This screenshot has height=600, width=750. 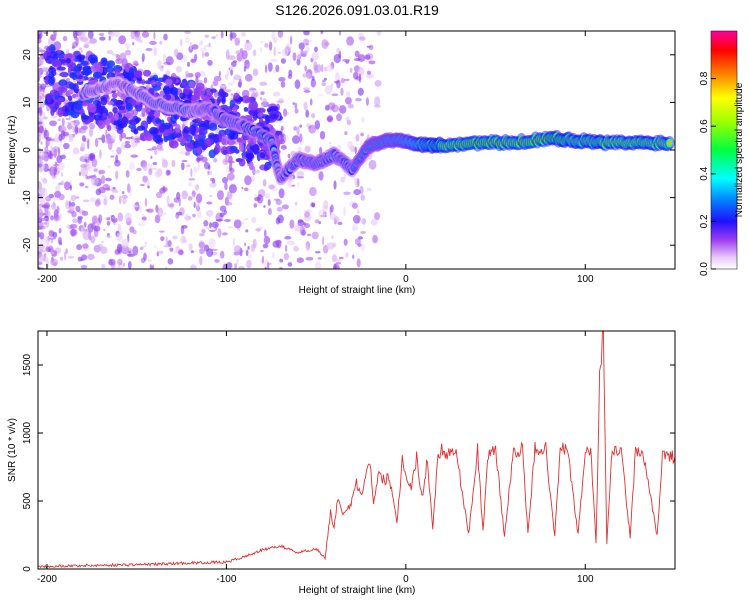 I want to click on heatmap-y-tick-label: 0, so click(x=27, y=150).